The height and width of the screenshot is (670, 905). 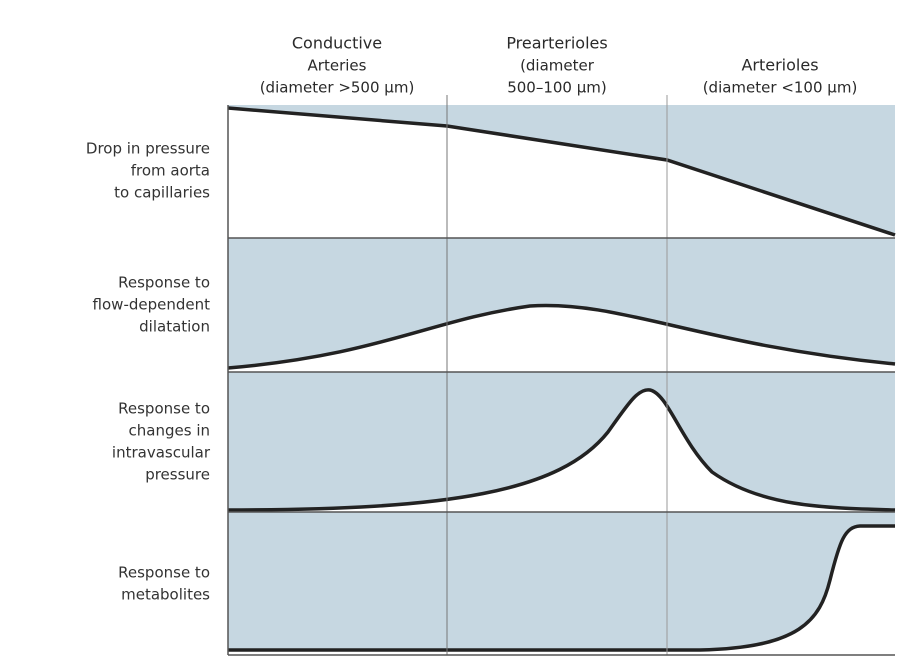 What do you see at coordinates (148, 149) in the screenshot?
I see `row-label: Drop in pressure` at bounding box center [148, 149].